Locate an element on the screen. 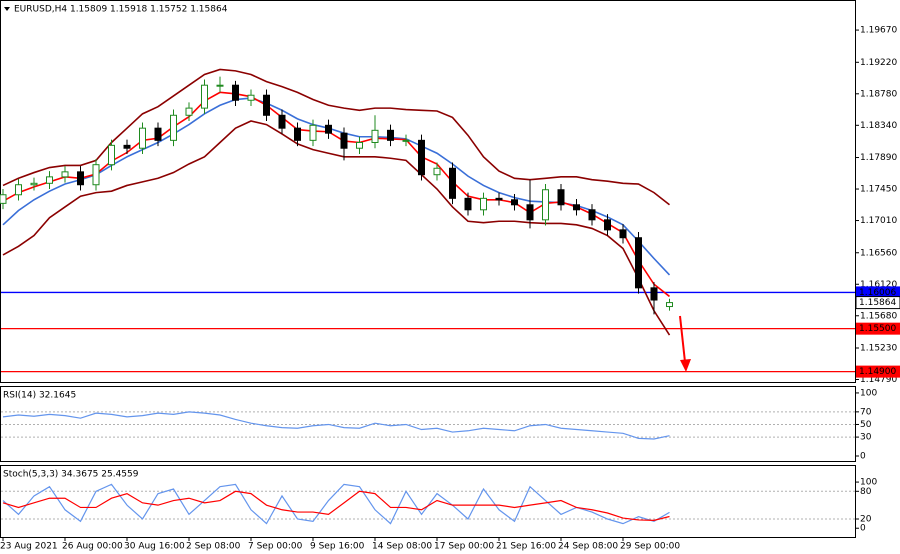 The image size is (900, 554). x-tick-label: 21 Sep 16:00 is located at coordinates (526, 547).